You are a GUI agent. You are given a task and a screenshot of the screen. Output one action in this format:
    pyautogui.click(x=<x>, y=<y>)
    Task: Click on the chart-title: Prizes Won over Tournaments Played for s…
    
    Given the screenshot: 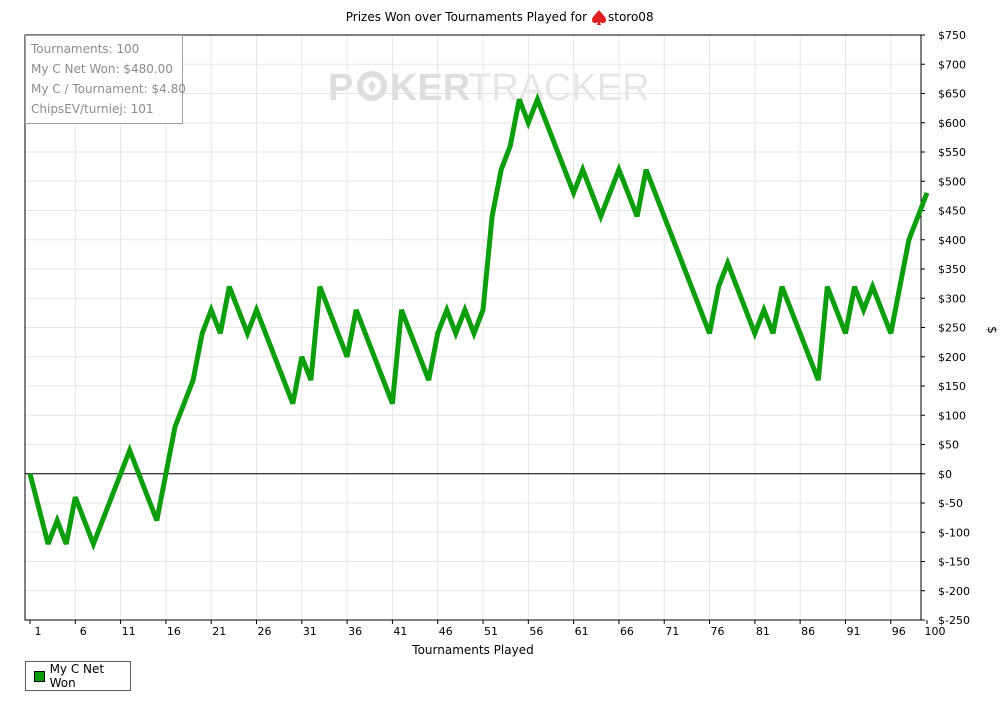 What is the action you would take?
    pyautogui.click(x=500, y=17)
    